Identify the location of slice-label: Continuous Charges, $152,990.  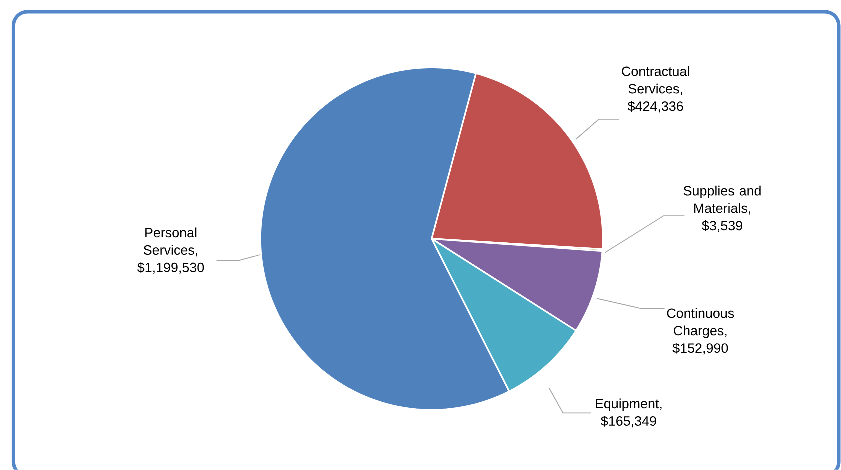
(700, 331).